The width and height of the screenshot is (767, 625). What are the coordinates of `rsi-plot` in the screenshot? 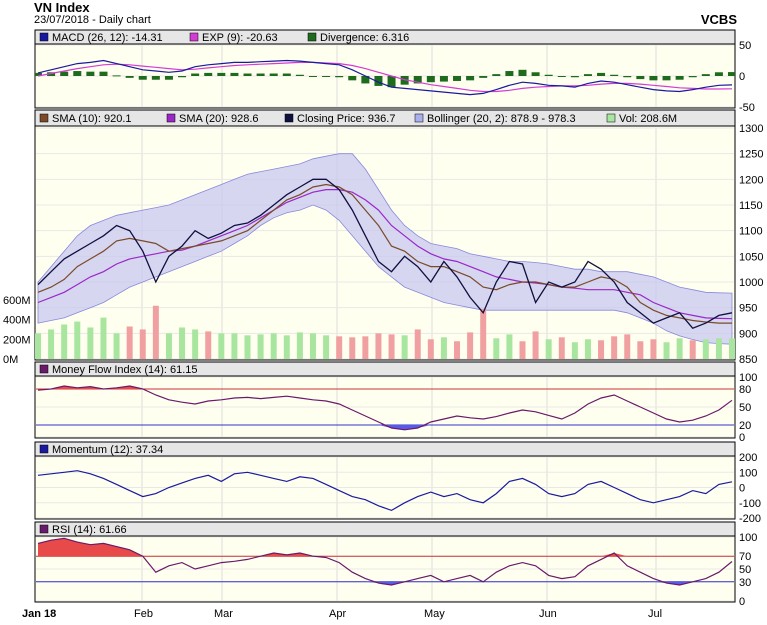 It's located at (385, 561).